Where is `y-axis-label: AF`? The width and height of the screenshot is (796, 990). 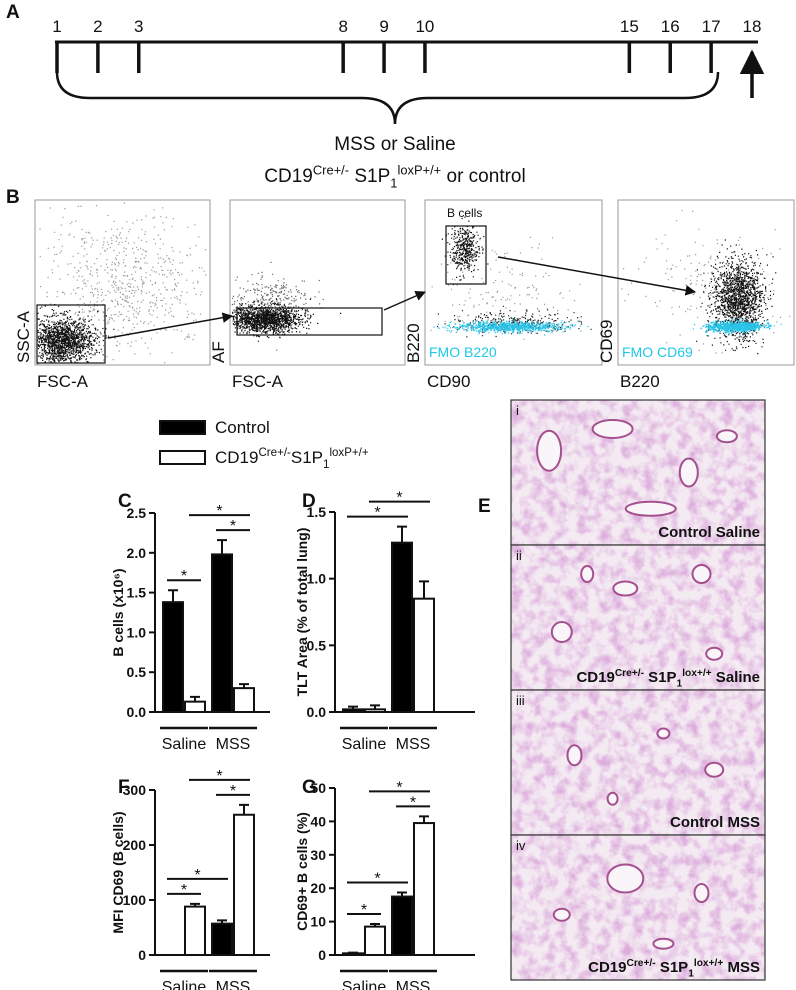
y-axis-label: AF is located at coordinates (218, 352).